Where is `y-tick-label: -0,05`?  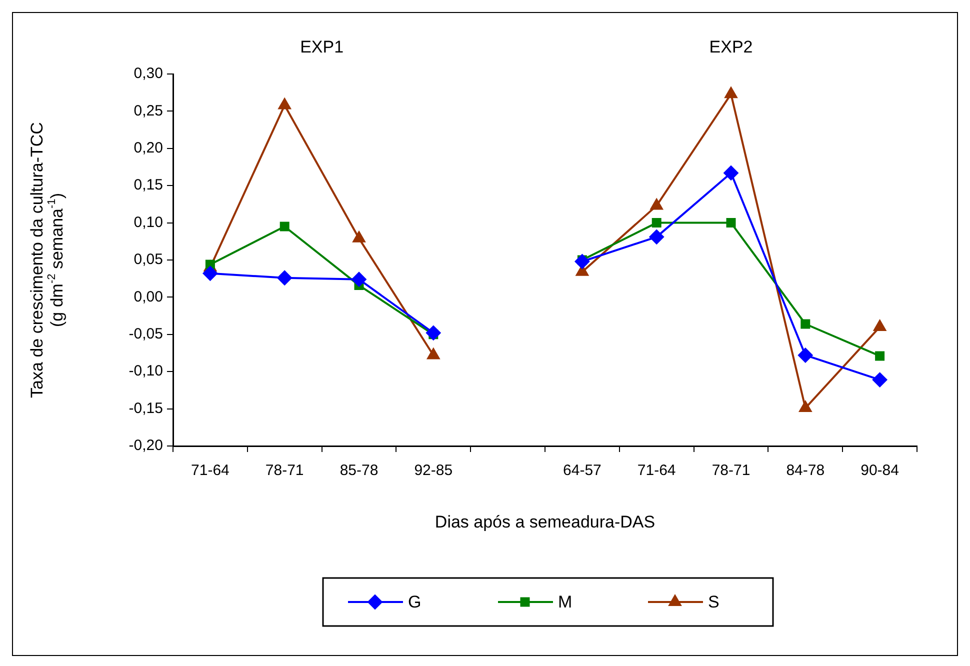 y-tick-label: -0,05 is located at coordinates (145, 334).